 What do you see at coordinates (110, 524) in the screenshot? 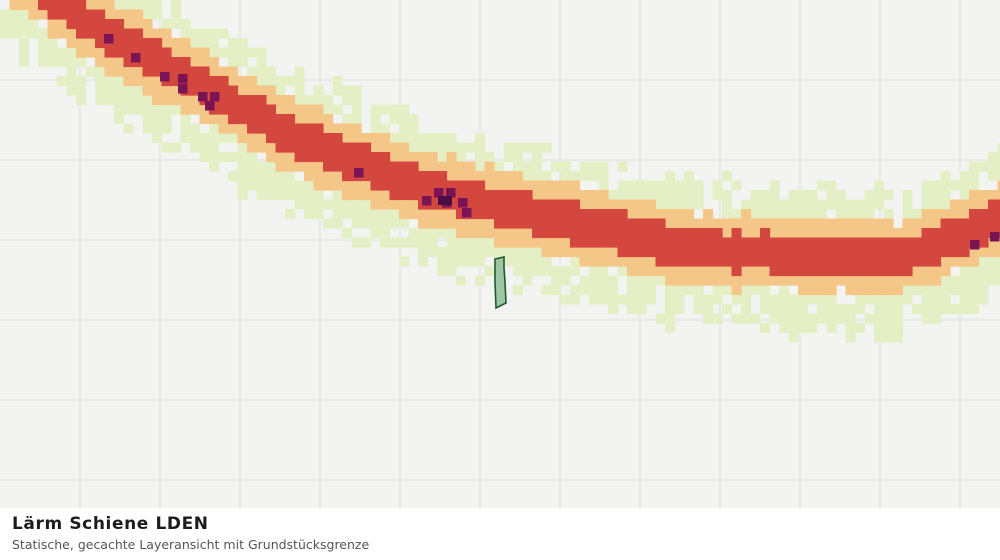
I see `map-title: Lärm Schiene LDEN` at bounding box center [110, 524].